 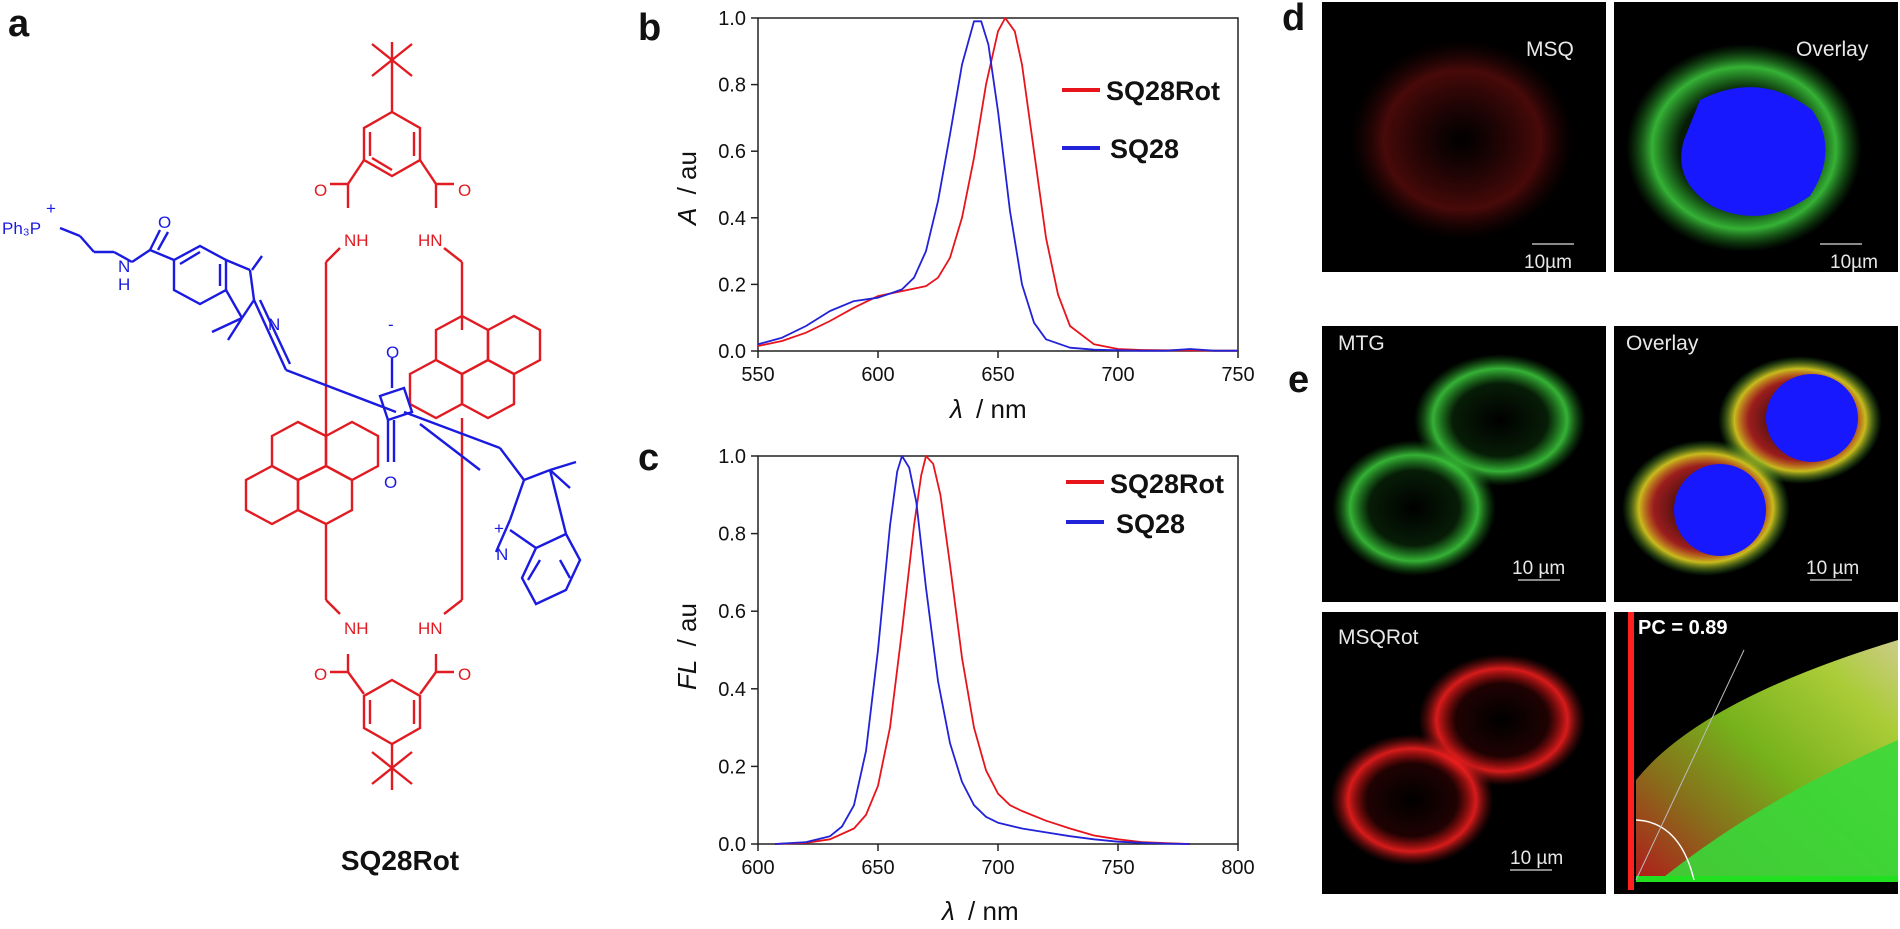 I want to click on chart-b-series, so click(x=997, y=184).